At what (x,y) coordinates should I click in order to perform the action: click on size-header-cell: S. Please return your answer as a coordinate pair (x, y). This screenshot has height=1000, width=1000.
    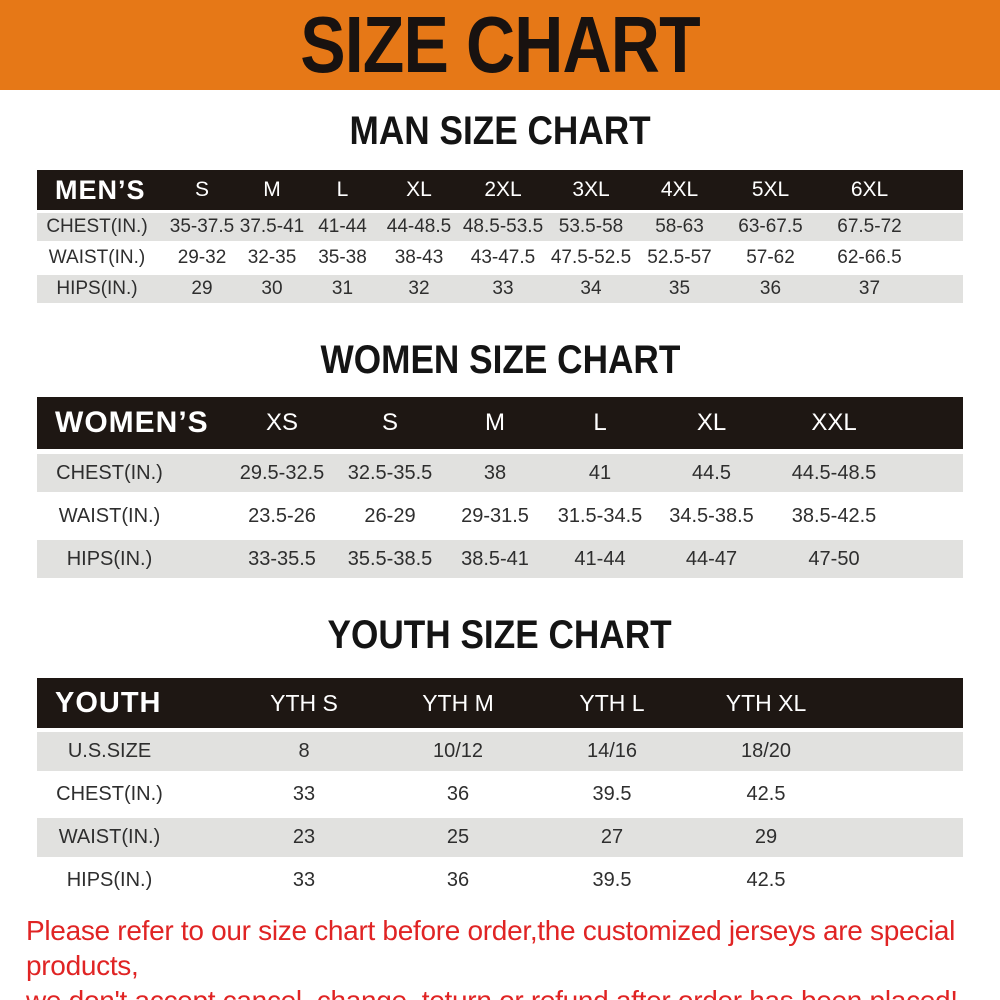
    Looking at the image, I should click on (201, 189).